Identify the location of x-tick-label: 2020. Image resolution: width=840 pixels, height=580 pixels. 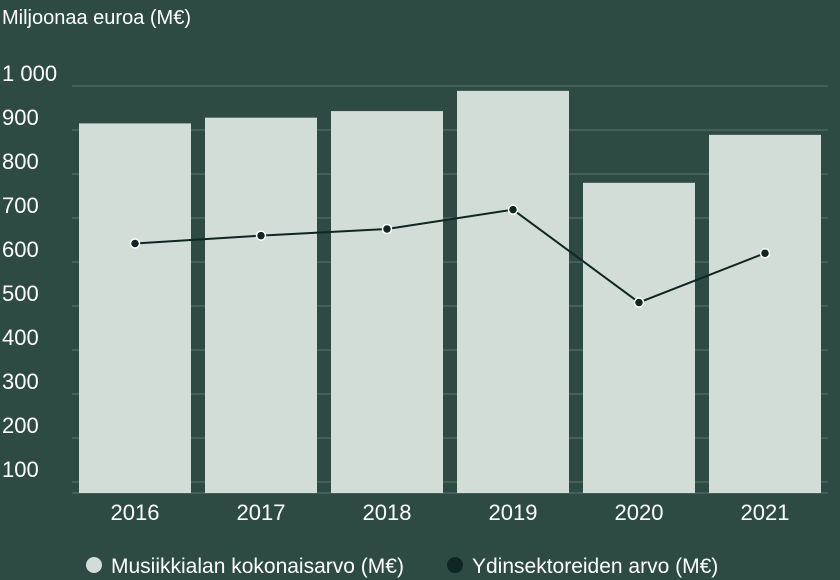
(639, 512).